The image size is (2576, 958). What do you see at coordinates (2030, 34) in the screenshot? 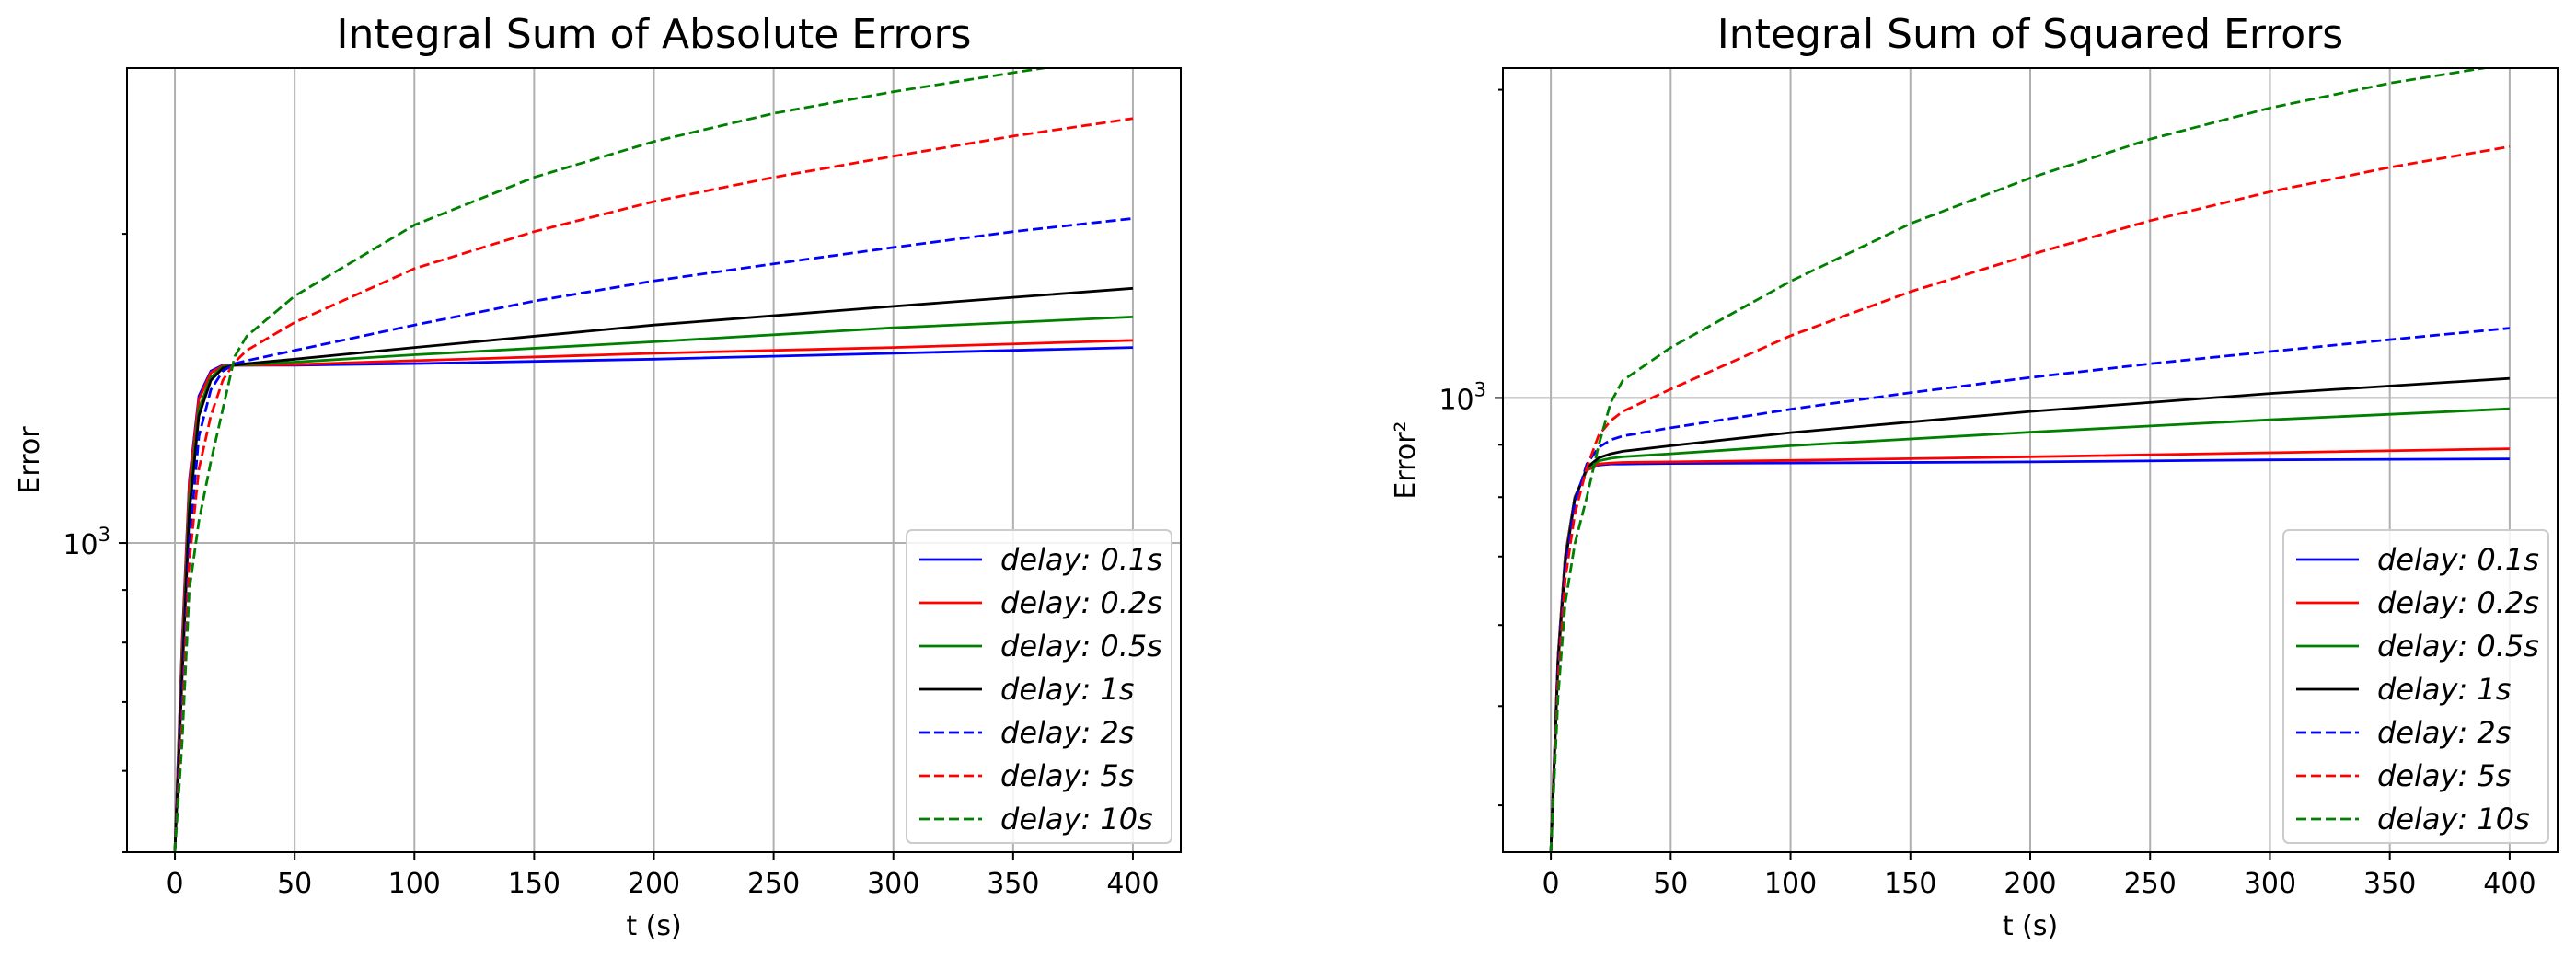
I see `chart-title: Integral Sum of Squared Errors` at bounding box center [2030, 34].